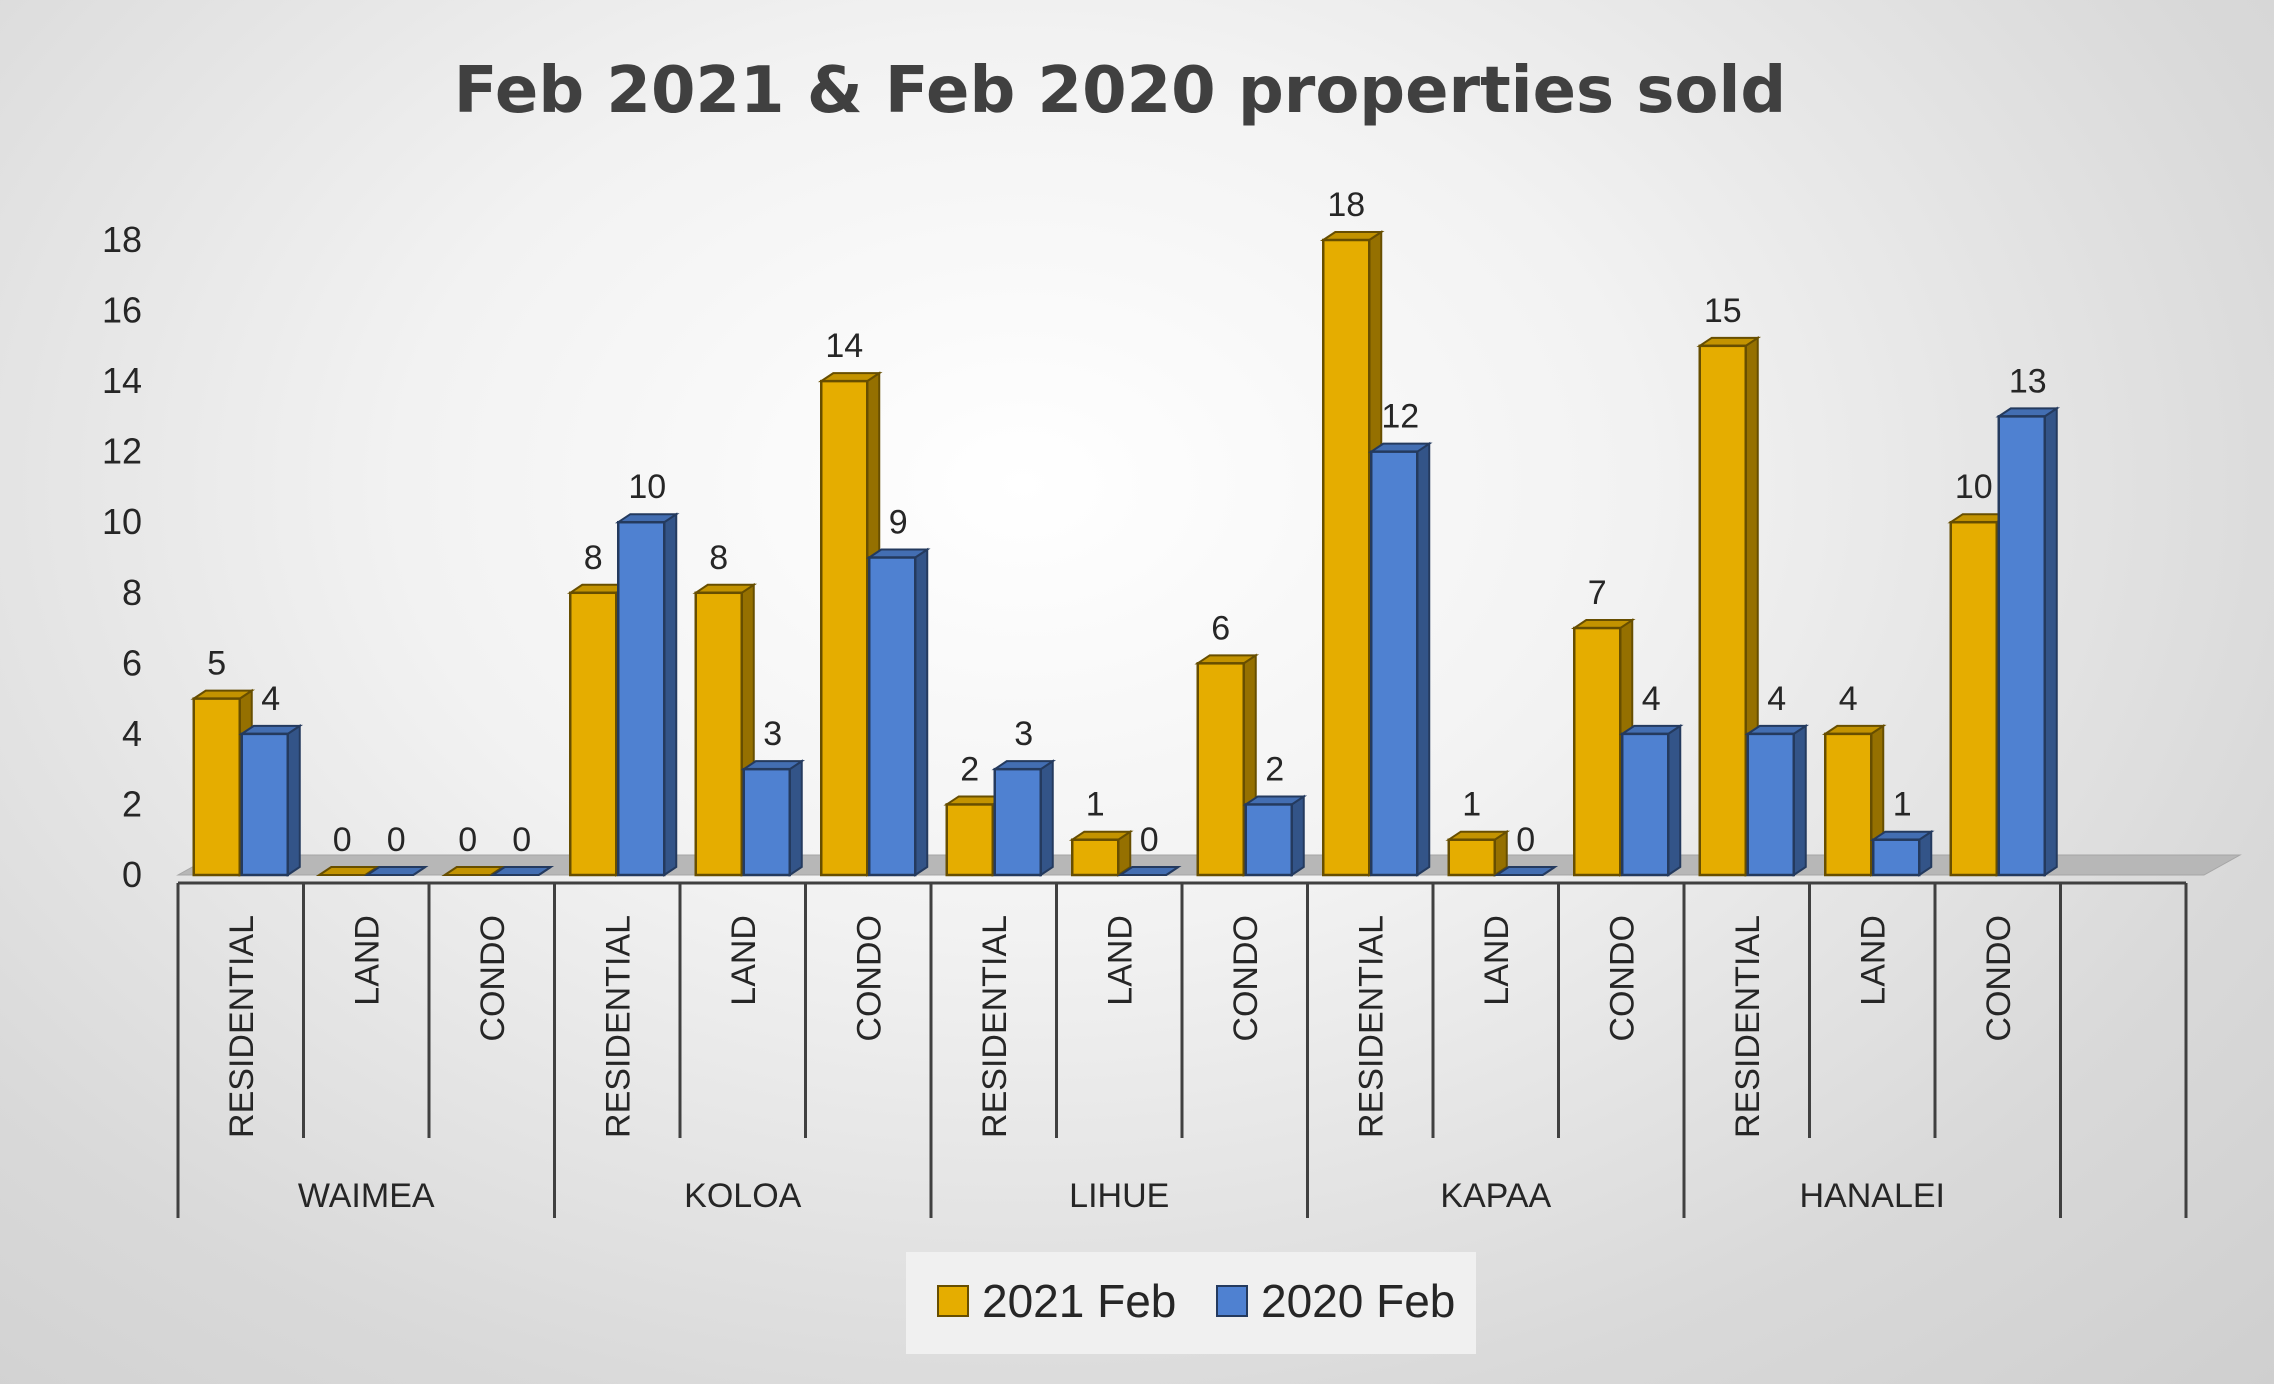 Image resolution: width=2274 pixels, height=1384 pixels. Describe the element at coordinates (366, 1196) in the screenshot. I see `group-label: WAIMEA` at that location.